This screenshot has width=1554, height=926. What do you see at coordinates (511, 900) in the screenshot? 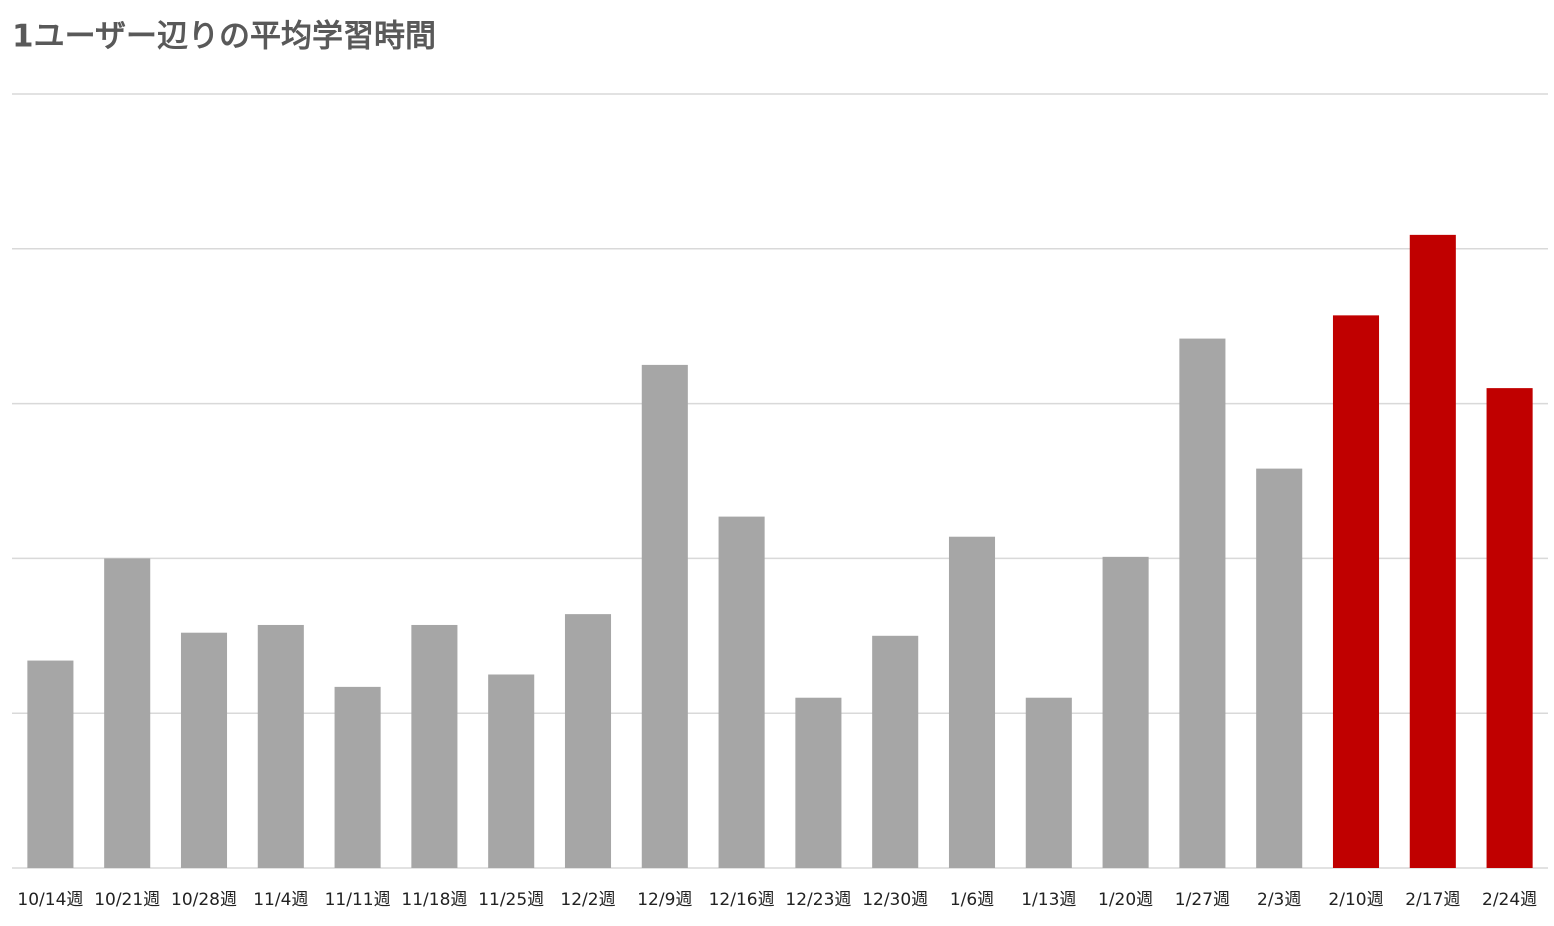
I see `x-tick-label: 11/25週` at bounding box center [511, 900].